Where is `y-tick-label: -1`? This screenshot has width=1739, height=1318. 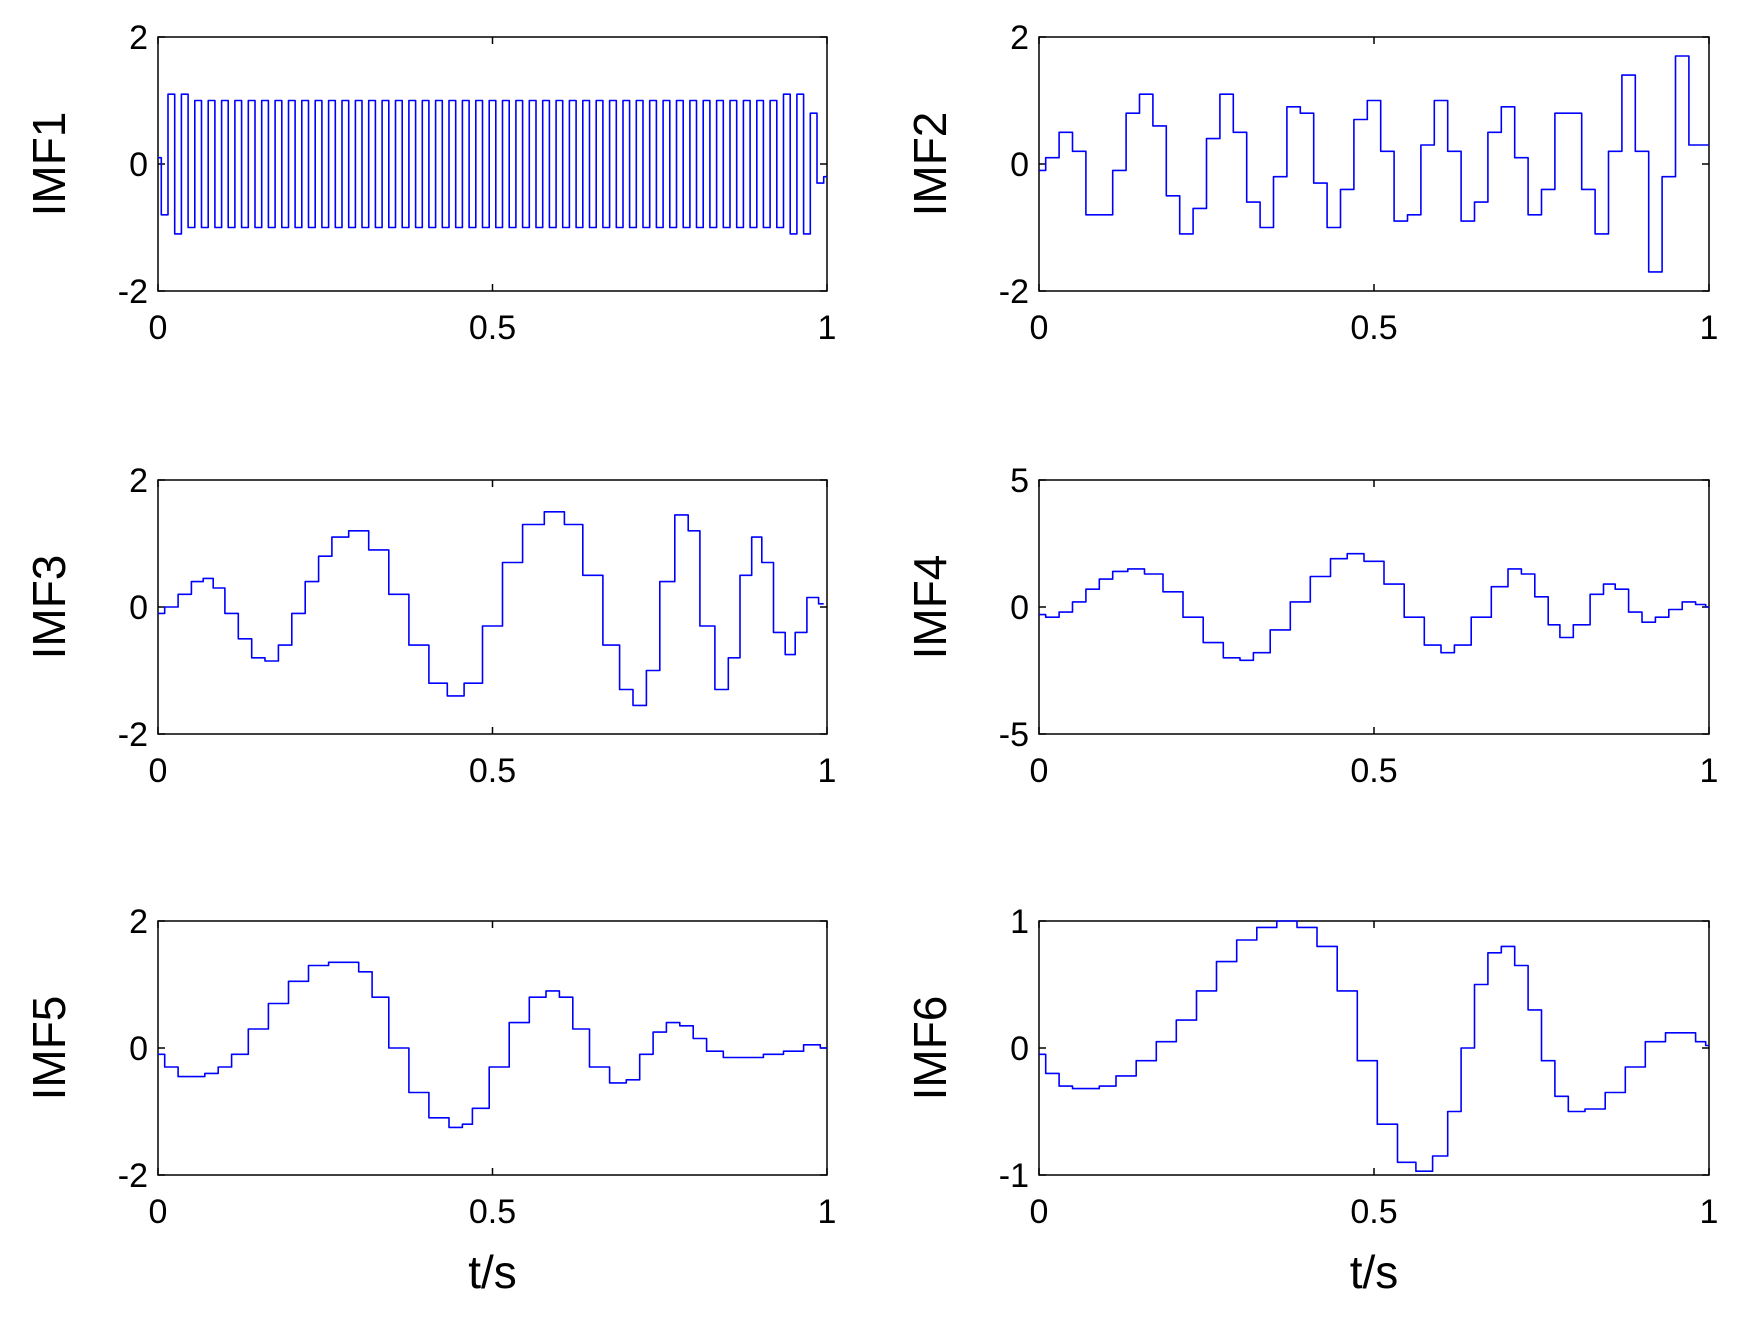 y-tick-label: -1 is located at coordinates (1014, 1176).